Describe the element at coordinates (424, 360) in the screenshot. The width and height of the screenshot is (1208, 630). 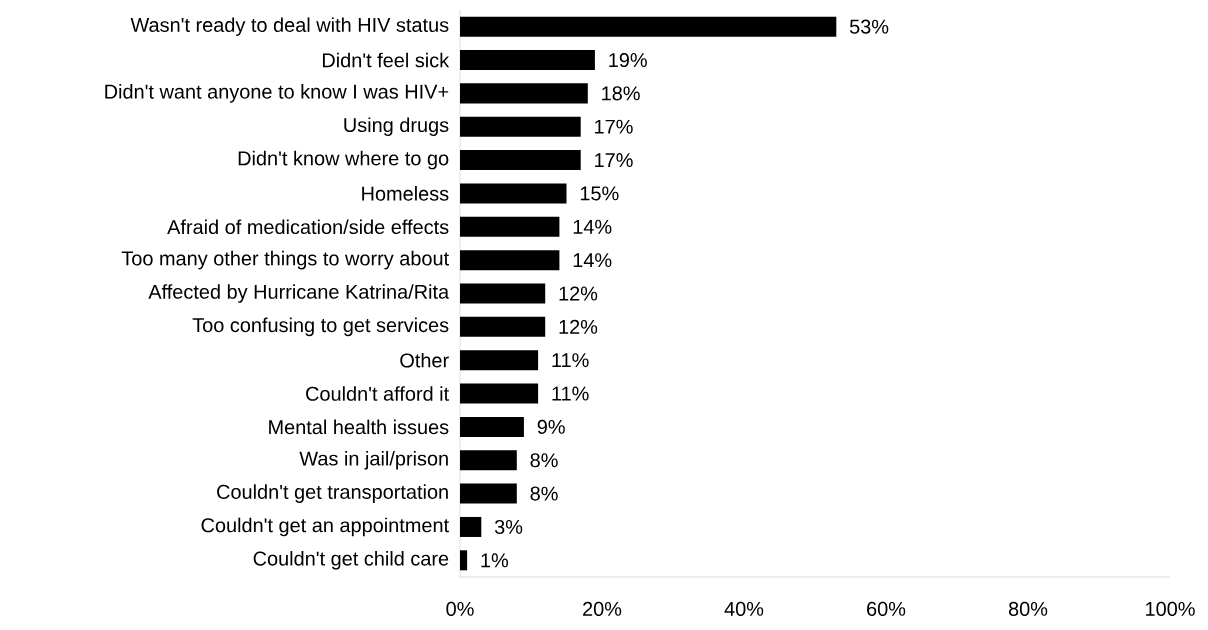
I see `y-tick-label: Other` at that location.